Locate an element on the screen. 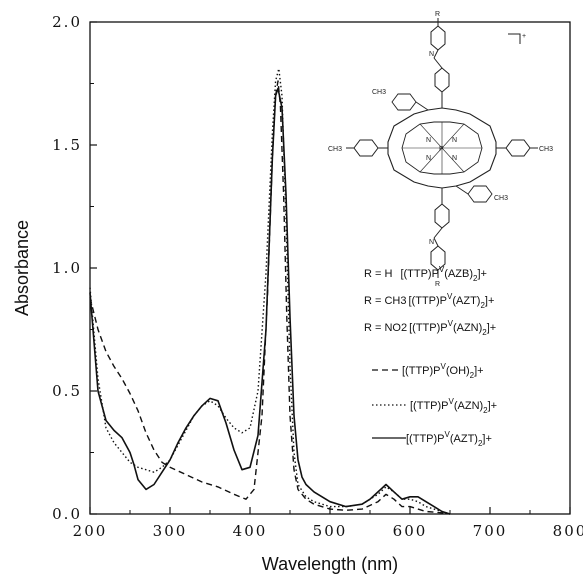  ch3-label-top: CH3 is located at coordinates (379, 92).